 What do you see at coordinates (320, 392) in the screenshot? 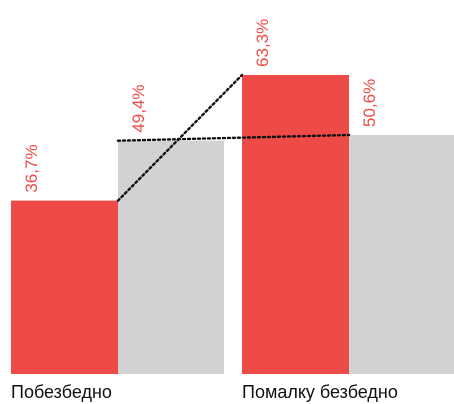
I see `category-label: Помалку безбедно` at bounding box center [320, 392].